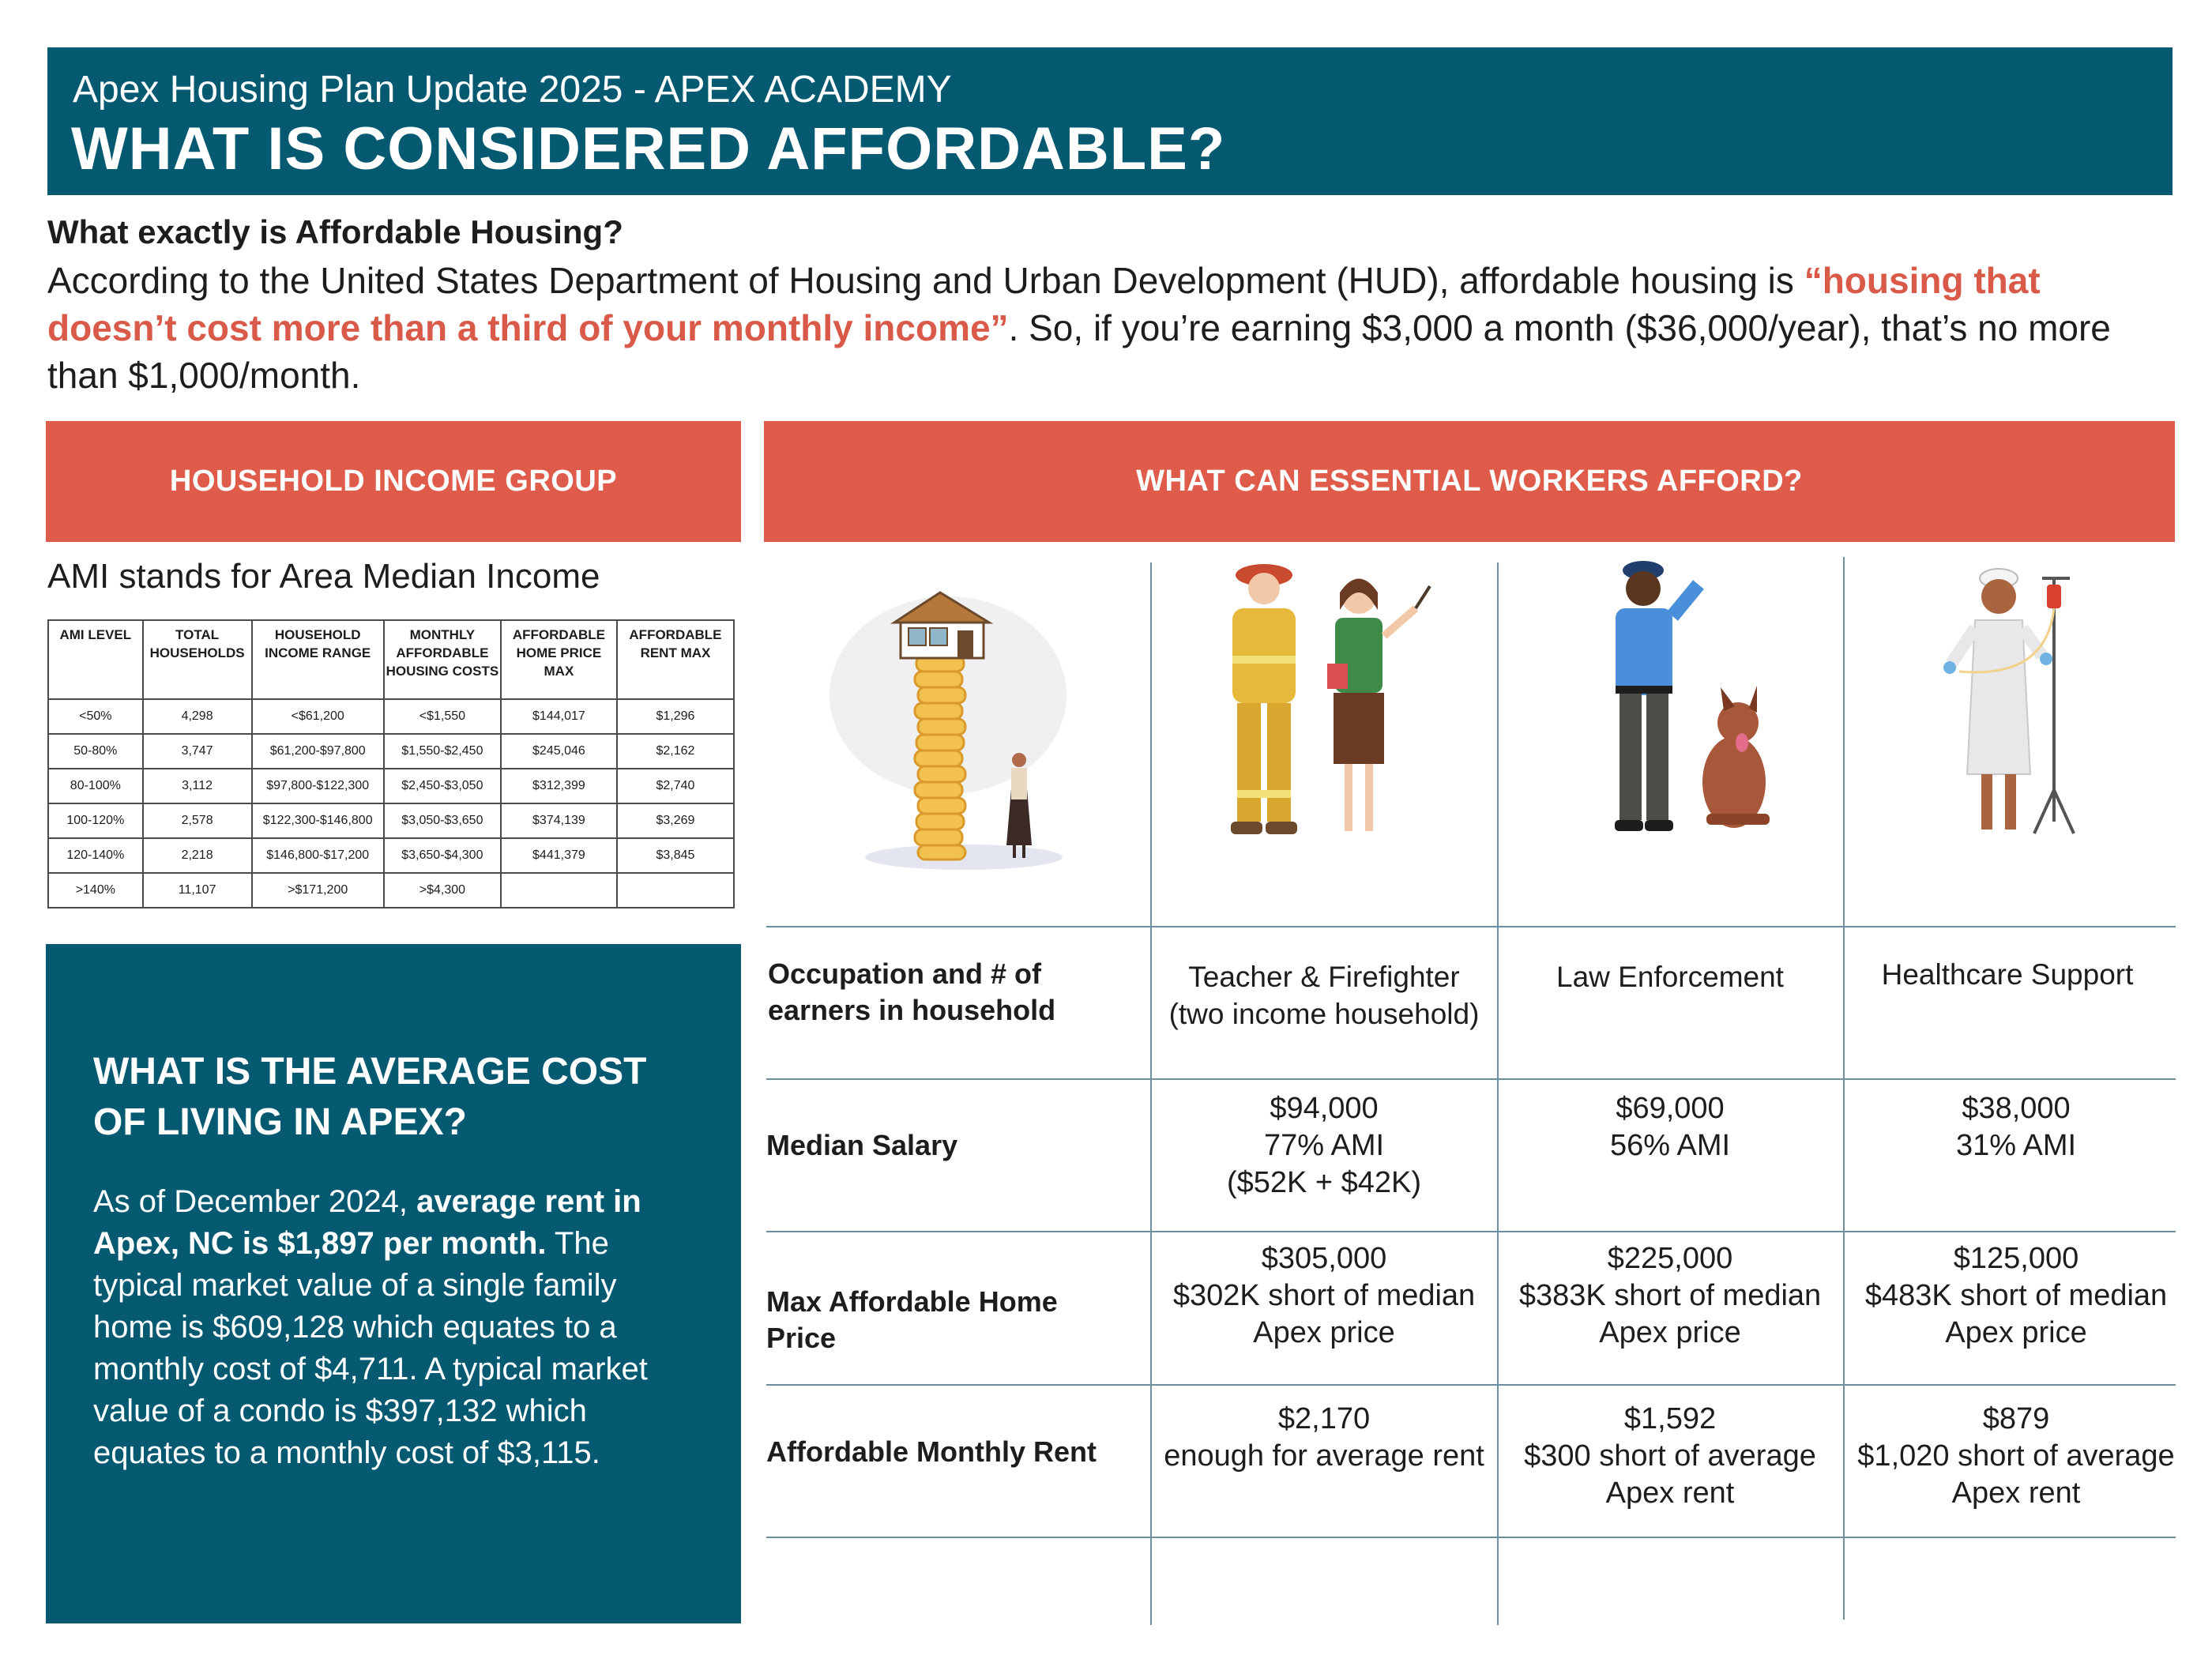 This screenshot has width=2212, height=1659. Describe the element at coordinates (2016, 1259) in the screenshot. I see `cell-line: $125,000` at that location.